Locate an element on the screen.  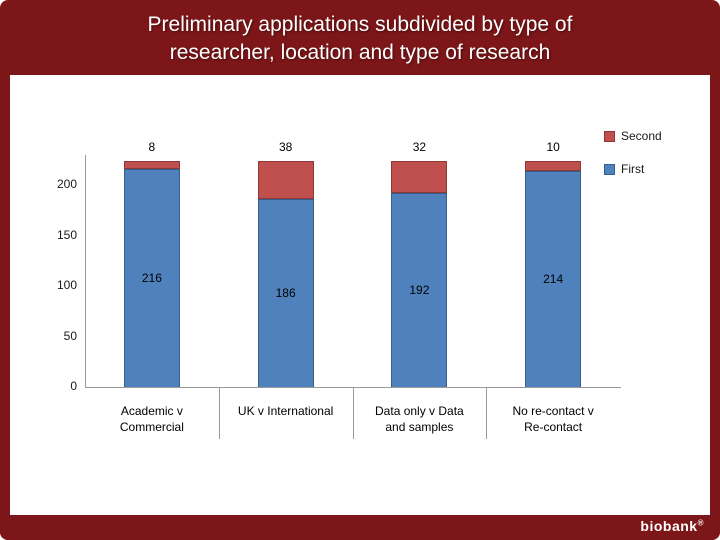
data-label-first: 214 is located at coordinates (553, 278).